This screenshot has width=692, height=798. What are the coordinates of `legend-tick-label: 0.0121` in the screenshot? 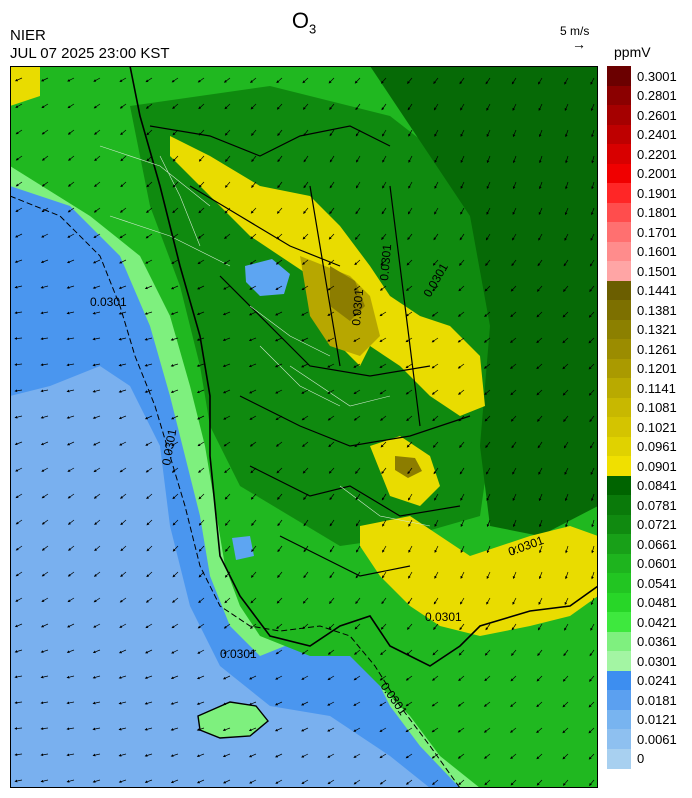 It's located at (657, 720).